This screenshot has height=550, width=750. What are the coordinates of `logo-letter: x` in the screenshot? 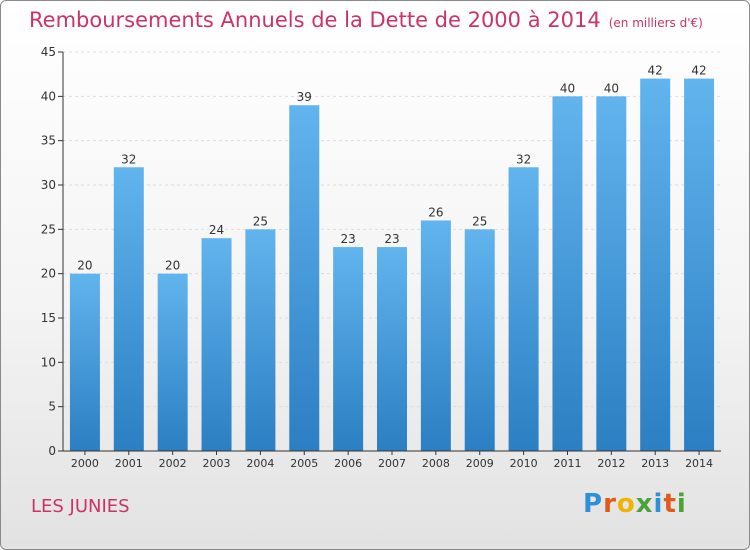 It's located at (644, 504).